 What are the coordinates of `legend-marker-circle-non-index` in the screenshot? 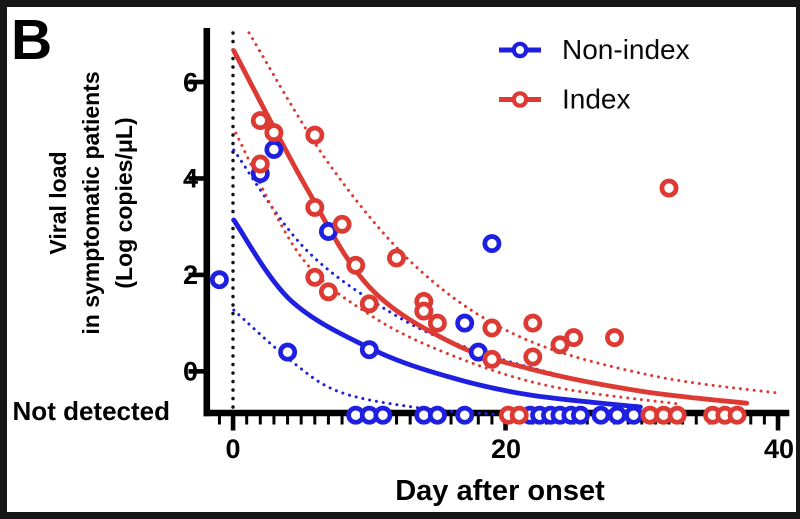 It's located at (520, 50).